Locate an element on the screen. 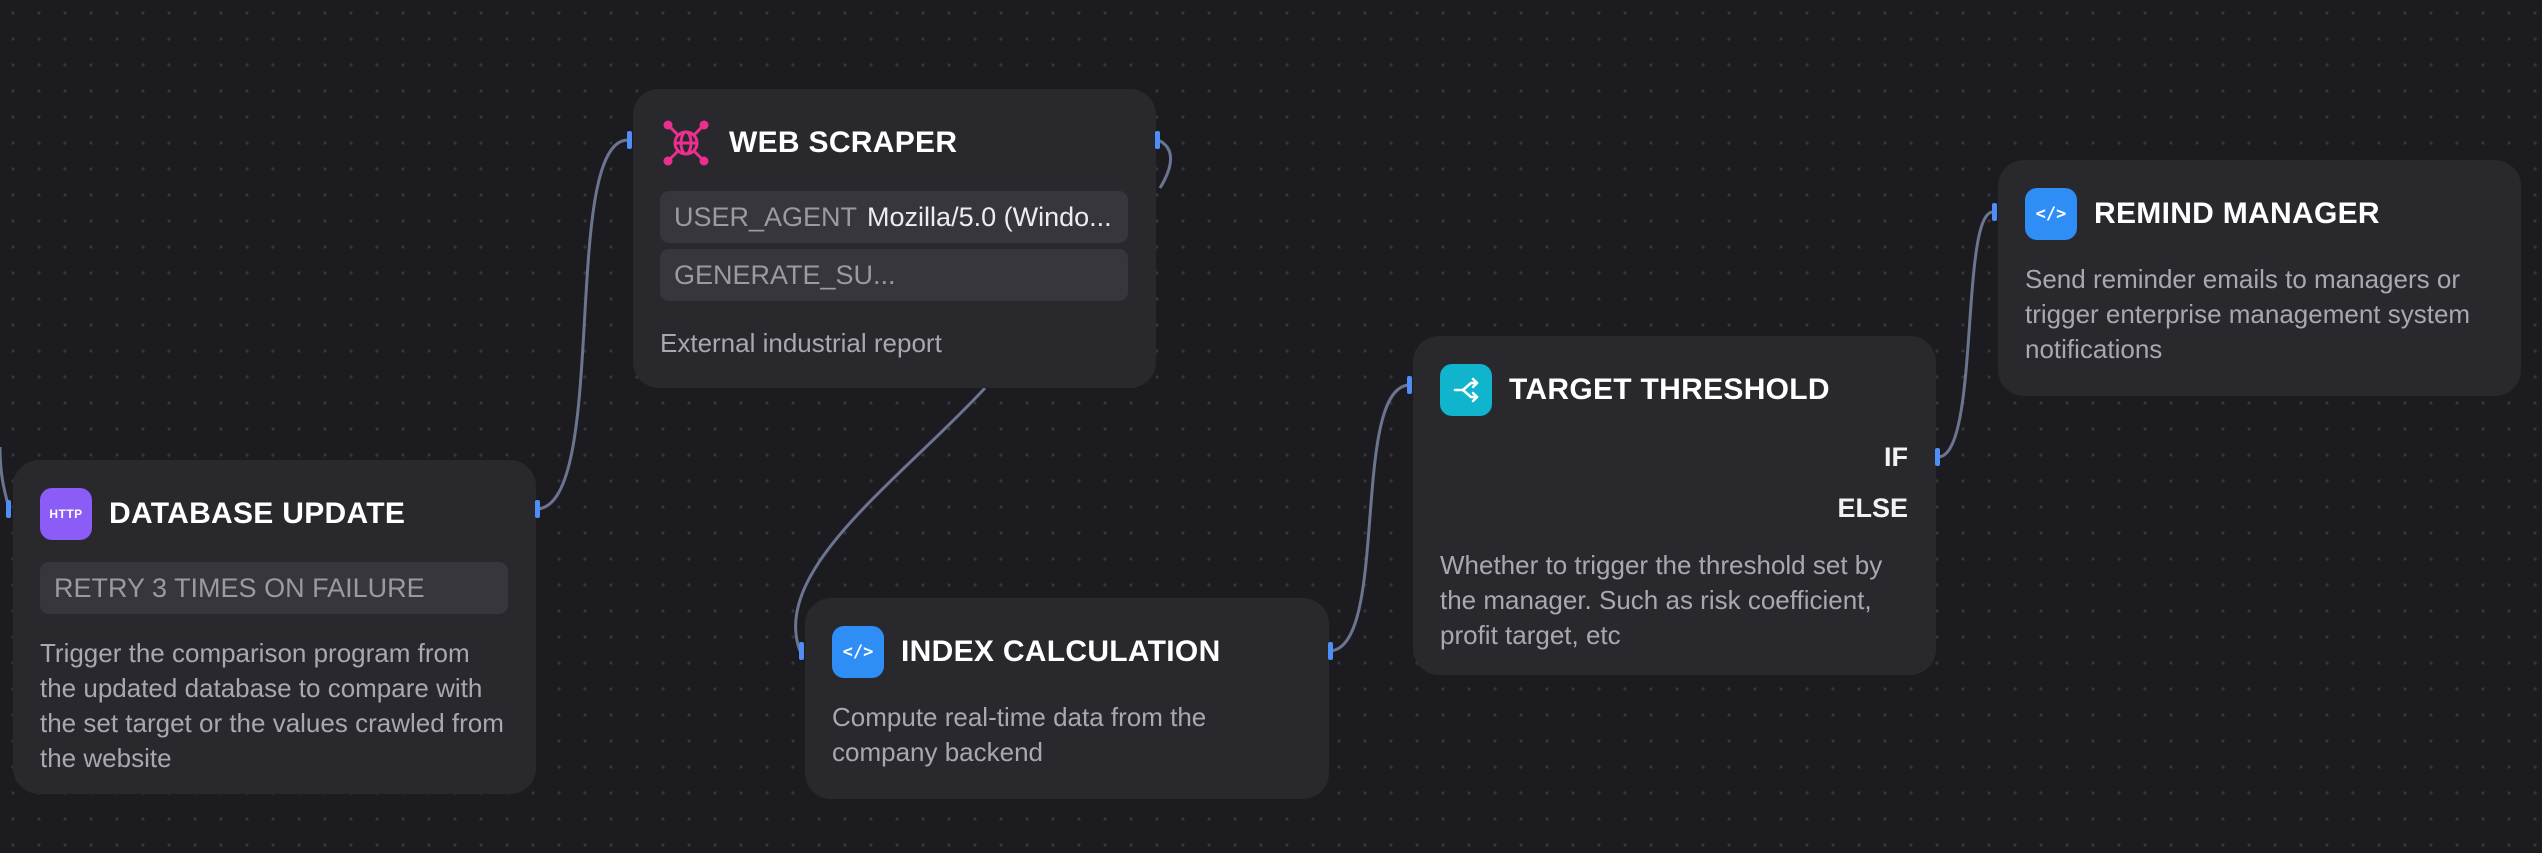  http-icon: HTTP is located at coordinates (66, 514).